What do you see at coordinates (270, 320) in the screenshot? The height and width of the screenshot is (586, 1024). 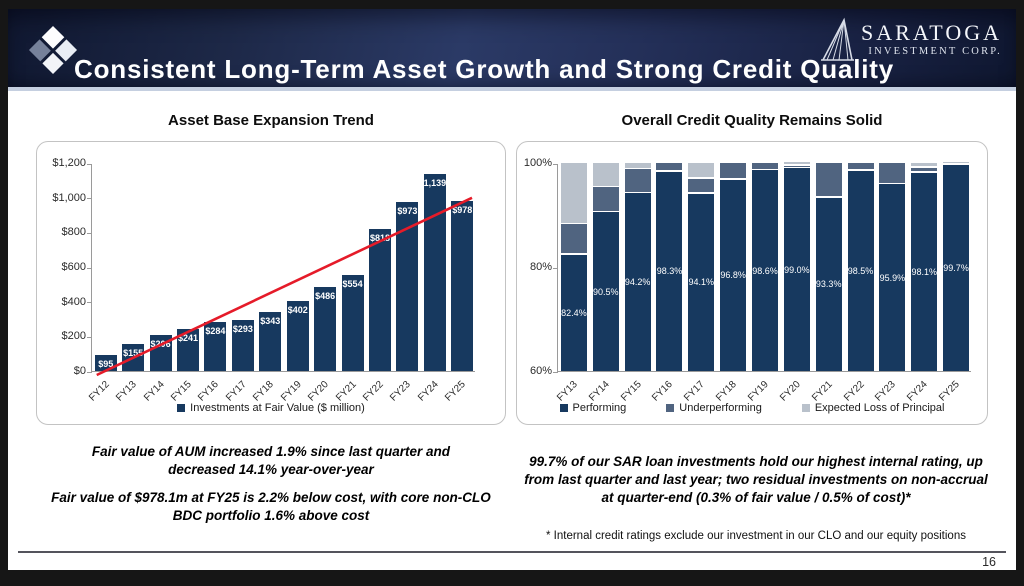 I see `aum-bar-value-label: $343` at bounding box center [270, 320].